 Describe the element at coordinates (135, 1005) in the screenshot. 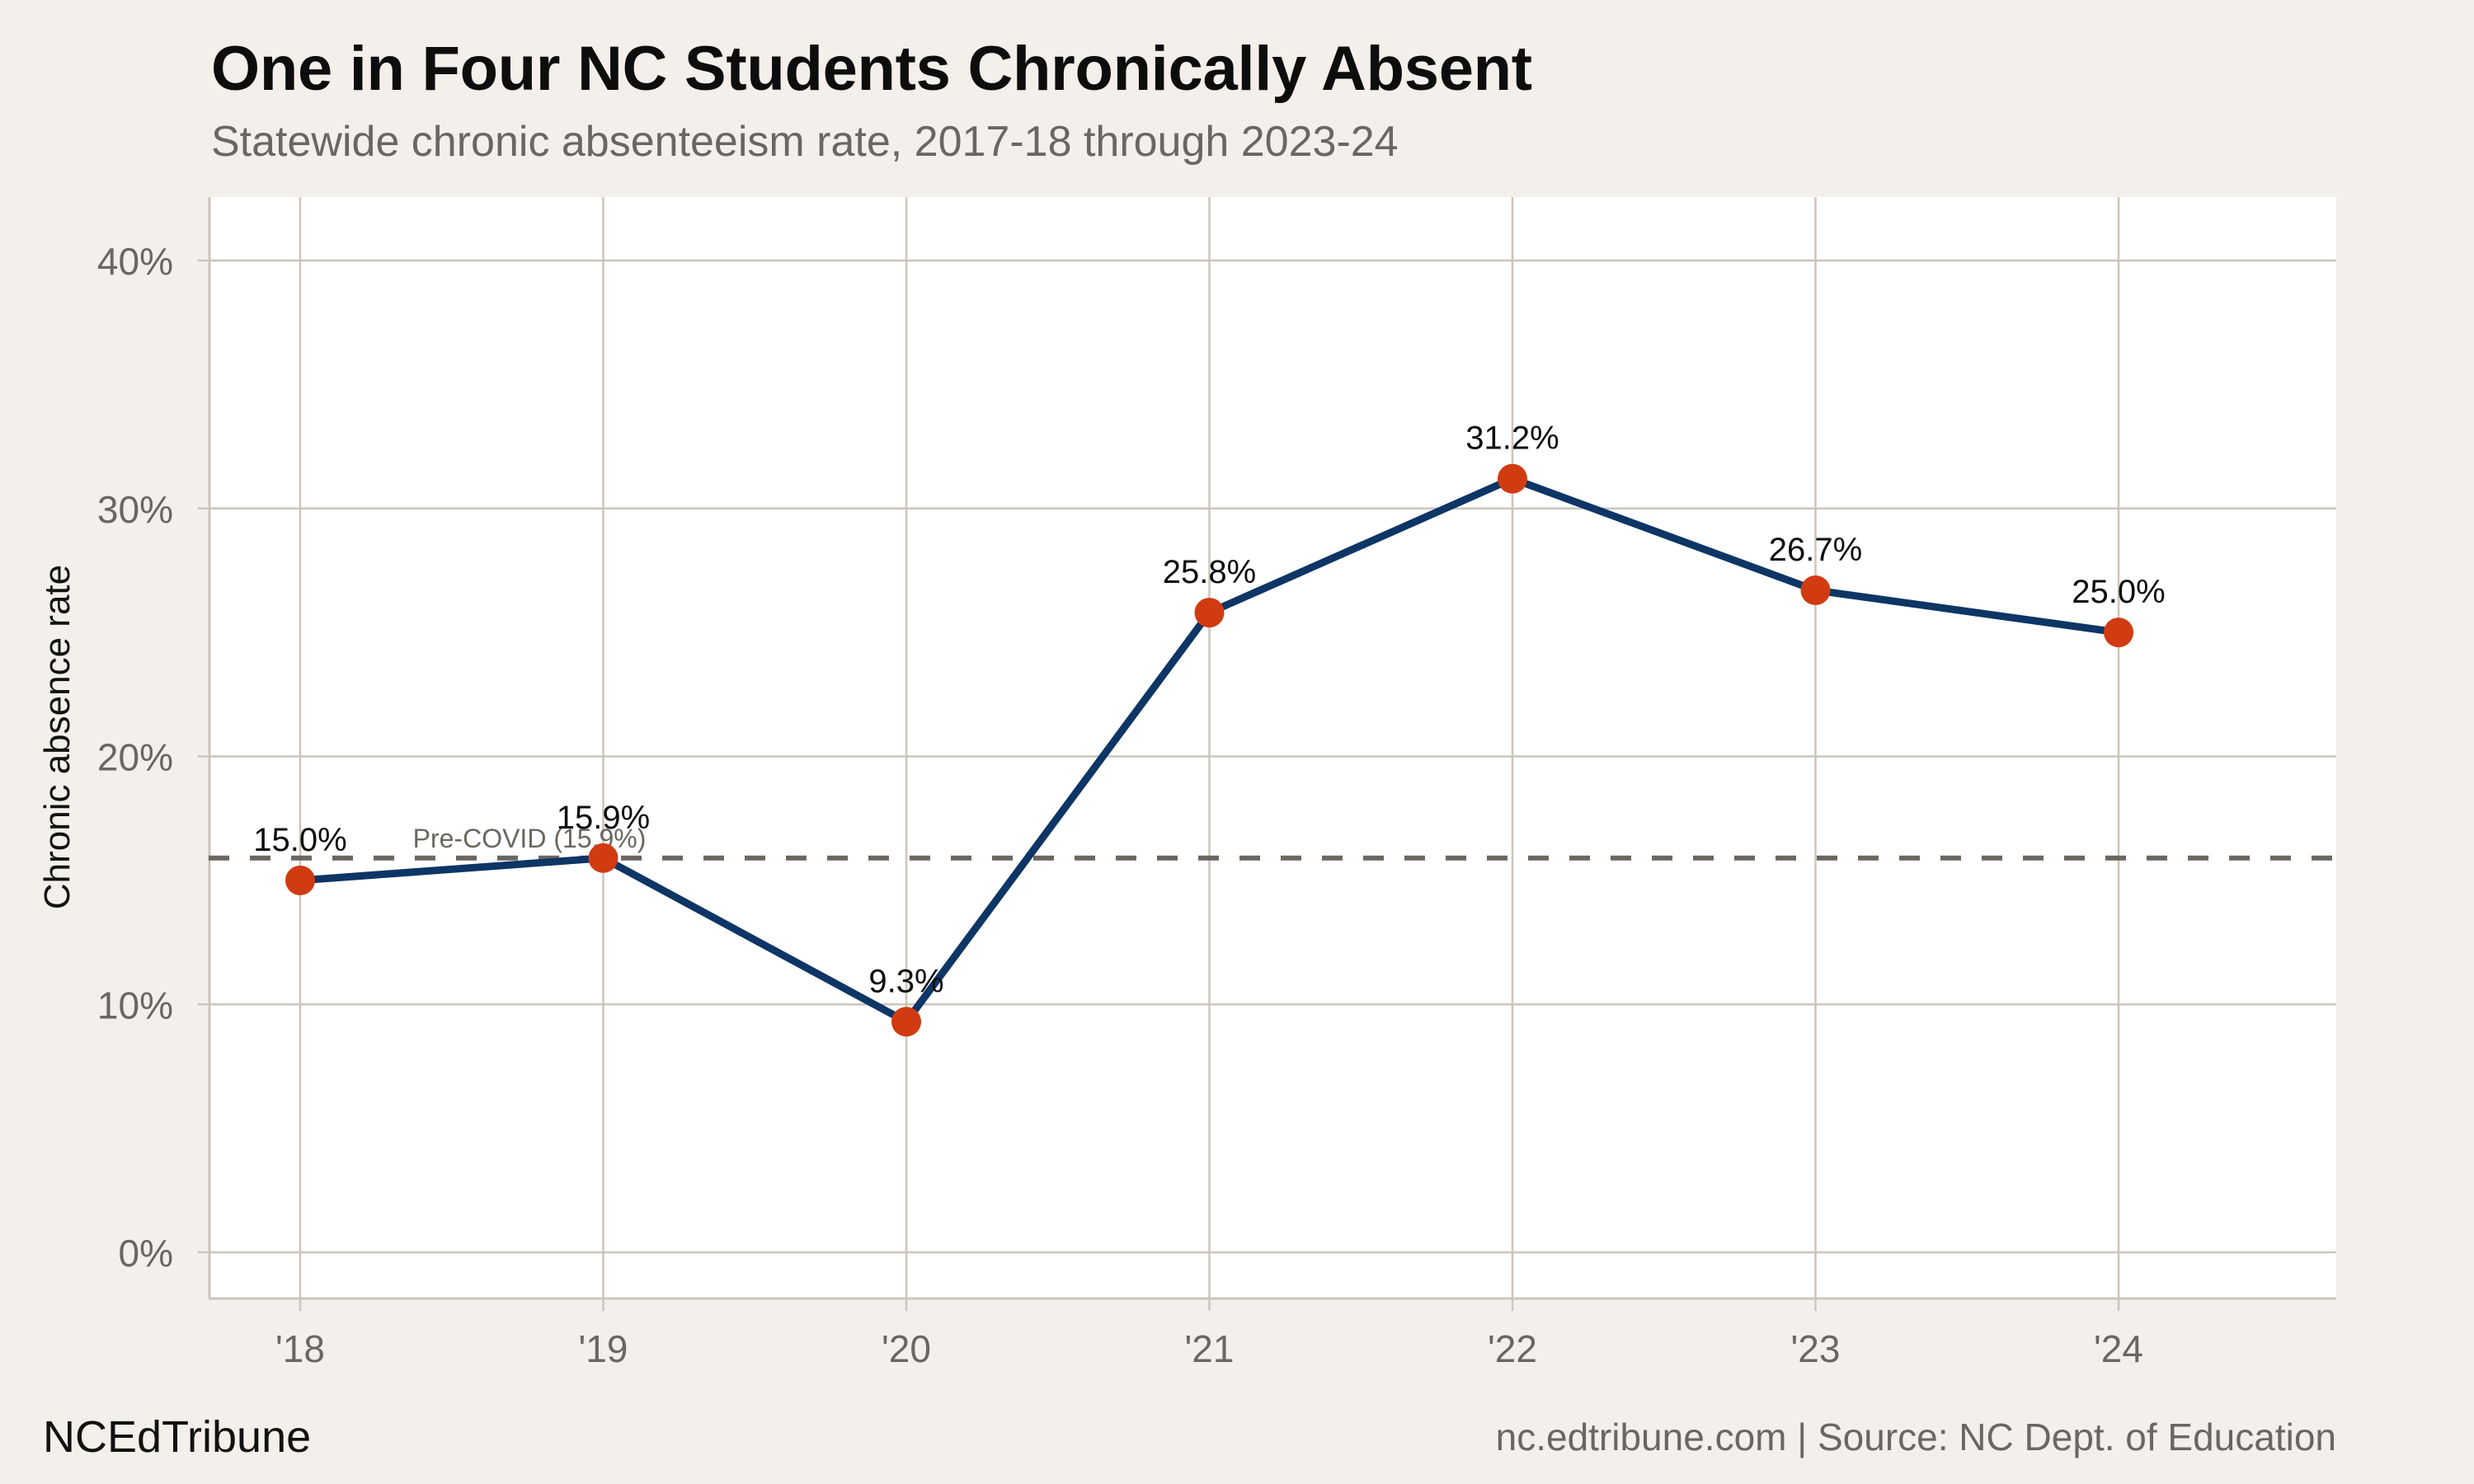

I see `y-tick-label: 10%` at that location.